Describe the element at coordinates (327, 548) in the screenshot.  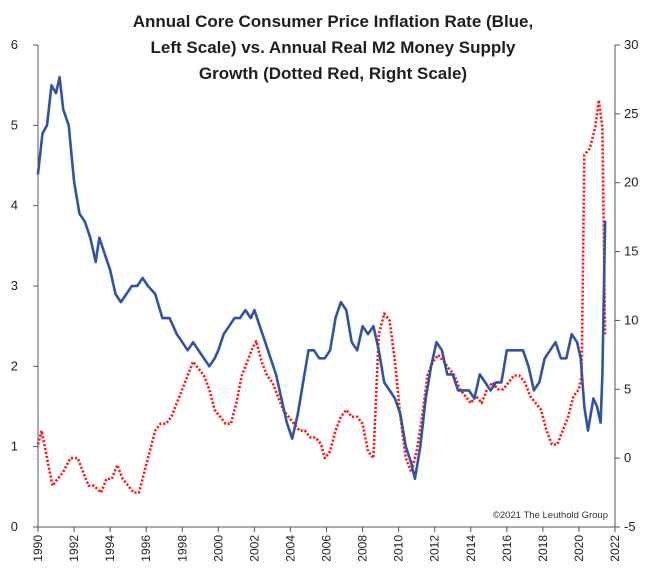
I see `x-tick-label-8: 2006` at that location.